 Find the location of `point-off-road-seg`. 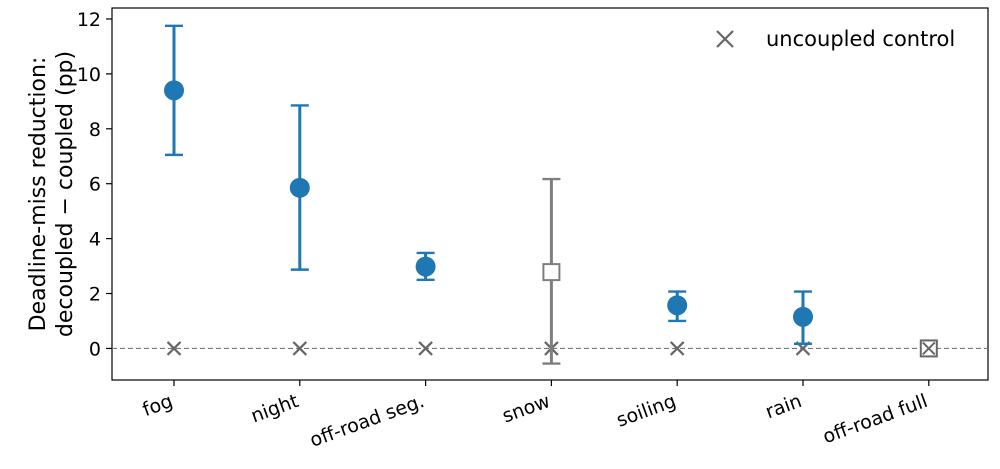

point-off-road-seg is located at coordinates (425, 266).